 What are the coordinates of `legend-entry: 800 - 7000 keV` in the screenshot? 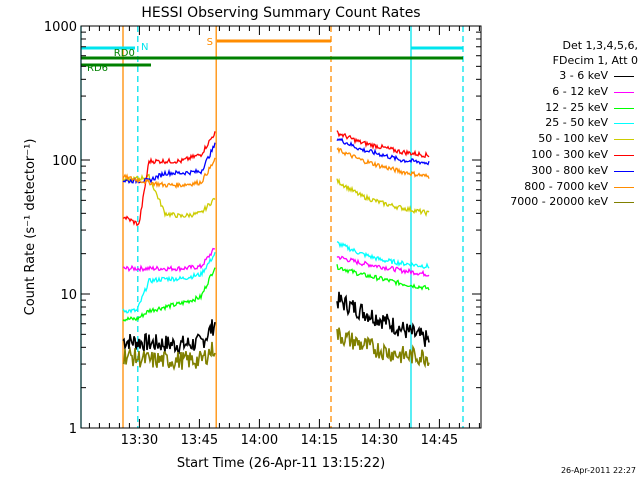 It's located at (558, 187).